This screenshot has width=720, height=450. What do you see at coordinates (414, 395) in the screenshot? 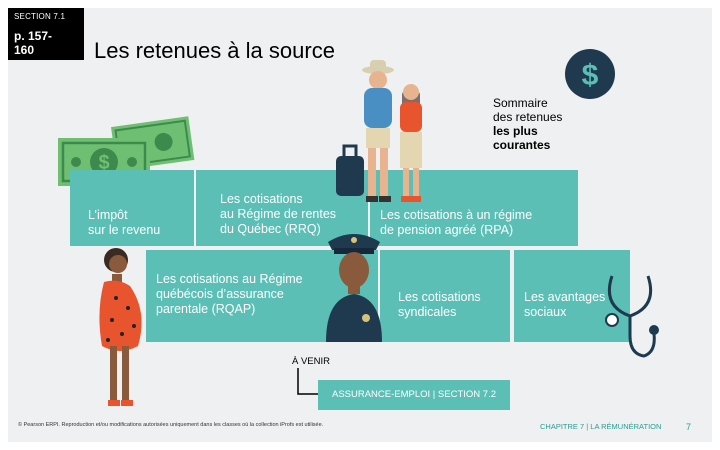
I see `next-section-link: ASSURANCE-EMPLOI | SECTION 7.2` at bounding box center [414, 395].